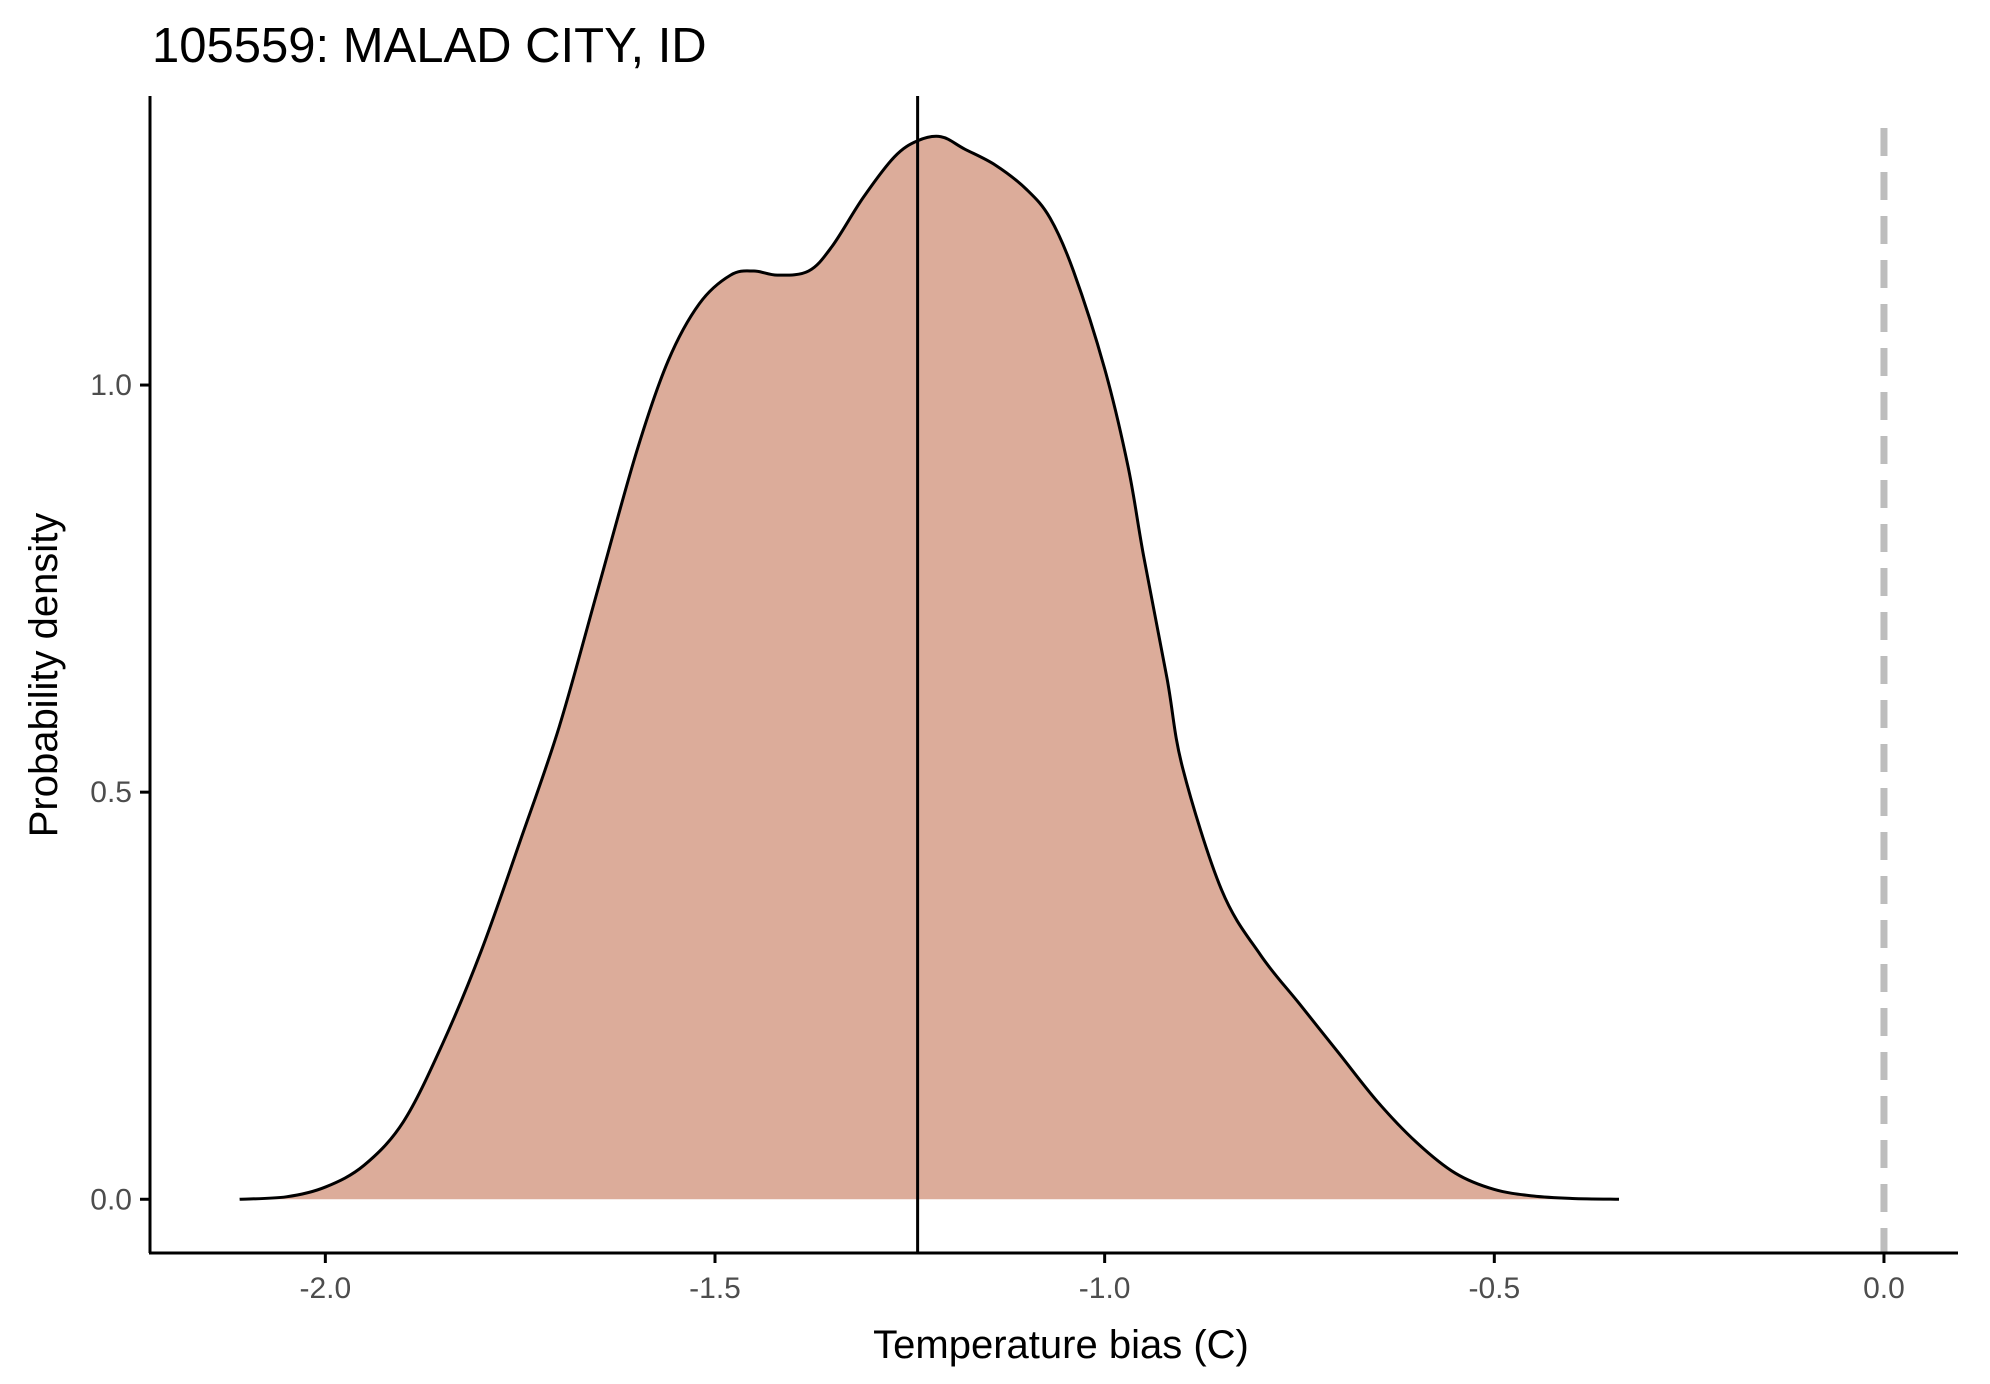  I want to click on y-ticks: 0.0 0.5 1.0, so click(120, 792).